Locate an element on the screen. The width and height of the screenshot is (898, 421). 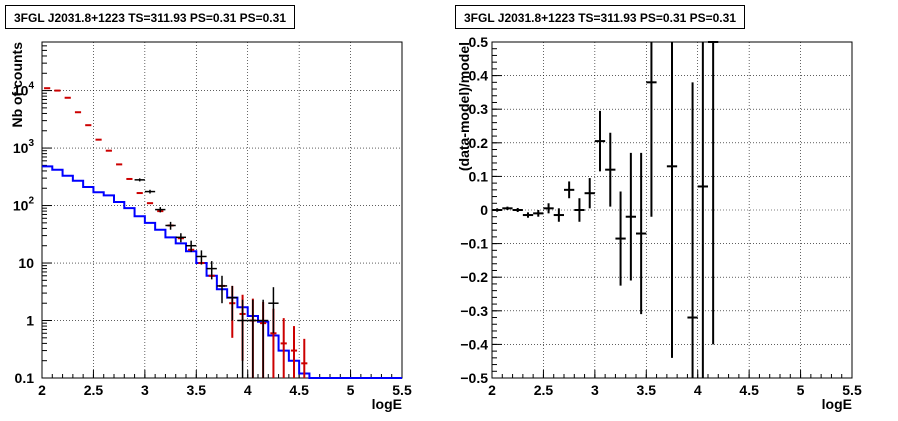
left-y-tick-label: 0.1 is located at coordinates (25, 378).